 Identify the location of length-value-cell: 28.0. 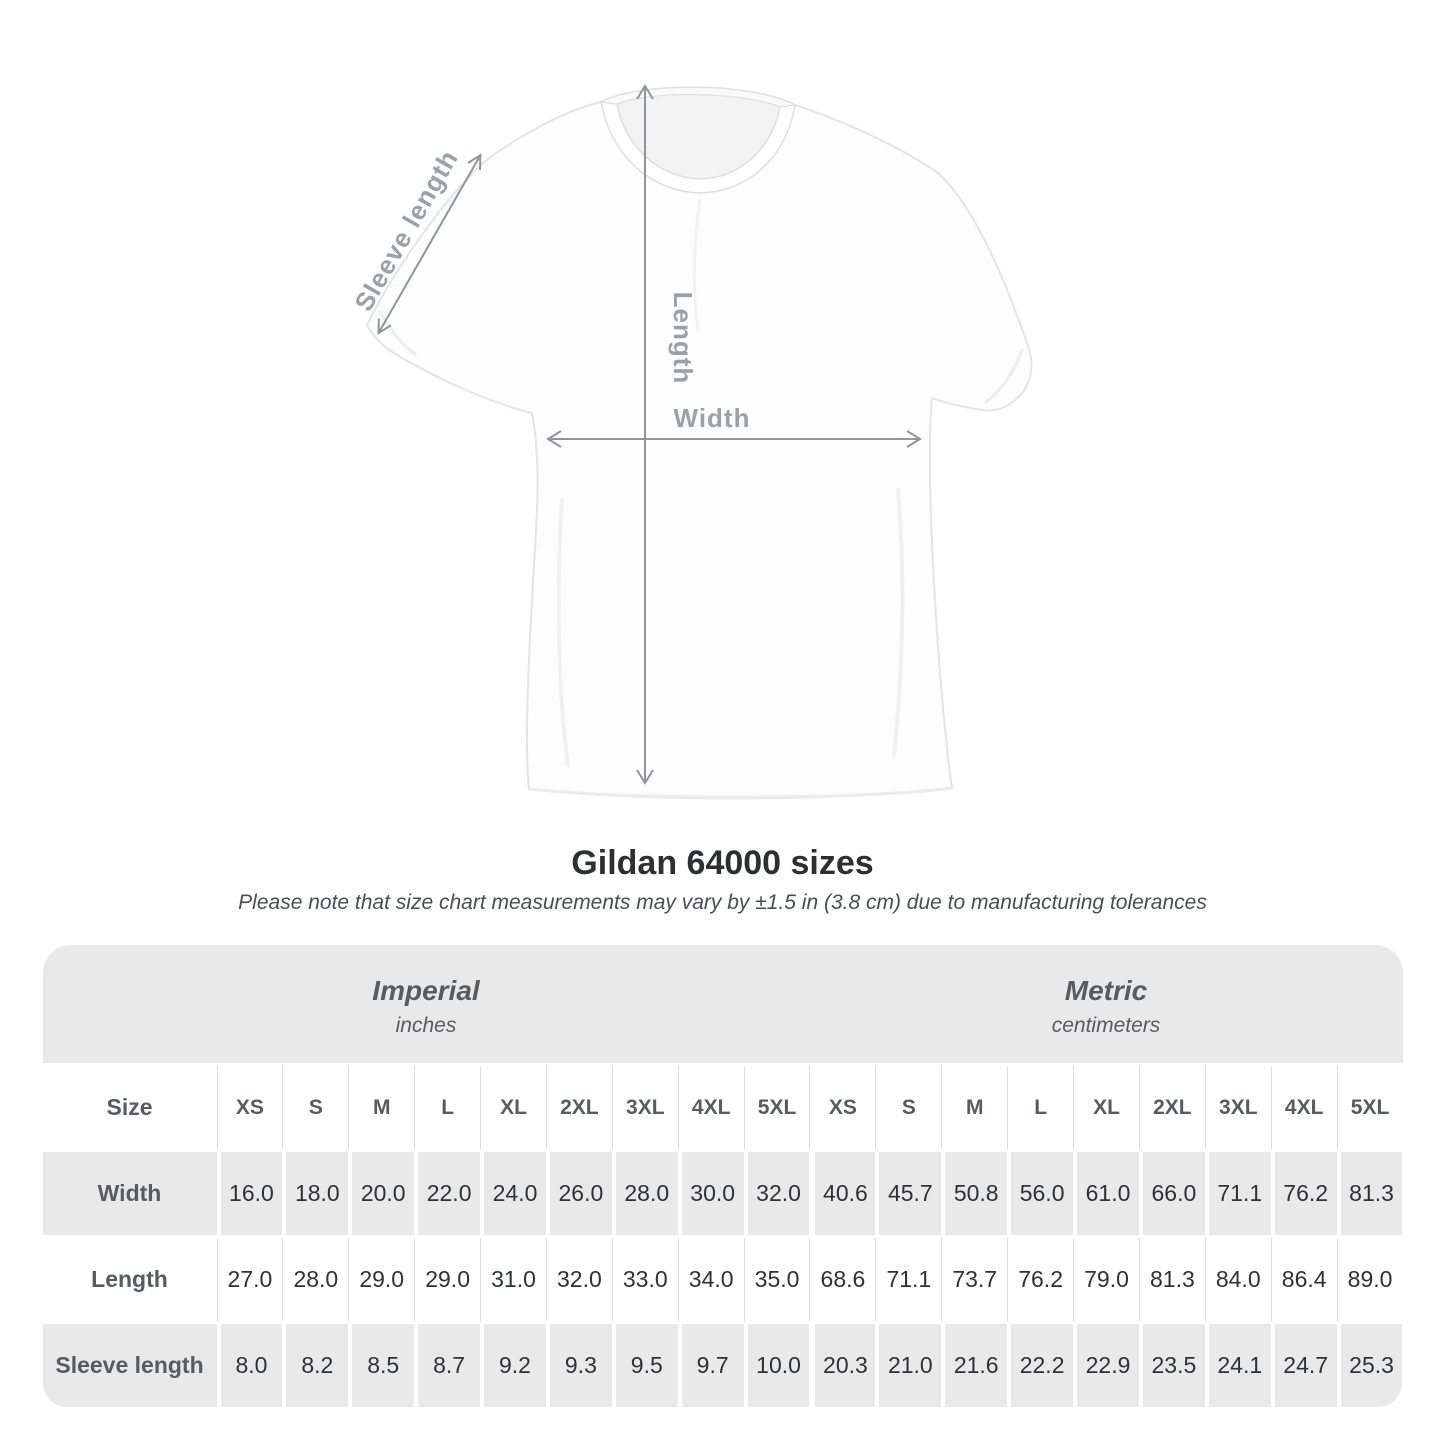
(315, 1279).